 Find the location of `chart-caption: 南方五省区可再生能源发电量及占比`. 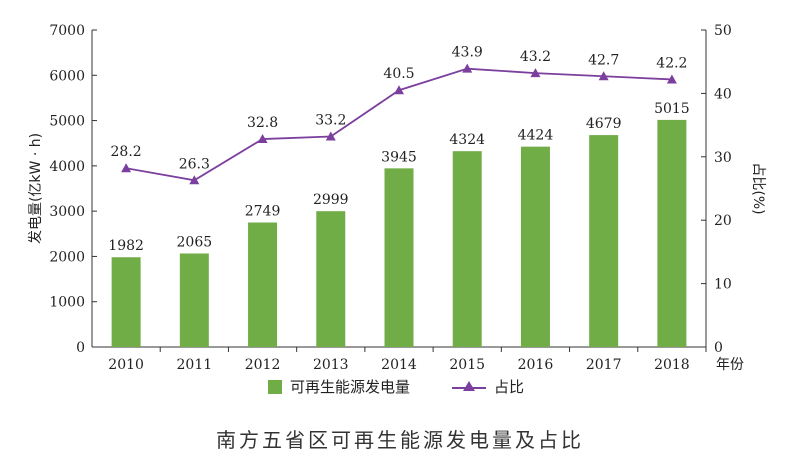

chart-caption: 南方五省区可再生能源发电量及占比 is located at coordinates (400, 440).